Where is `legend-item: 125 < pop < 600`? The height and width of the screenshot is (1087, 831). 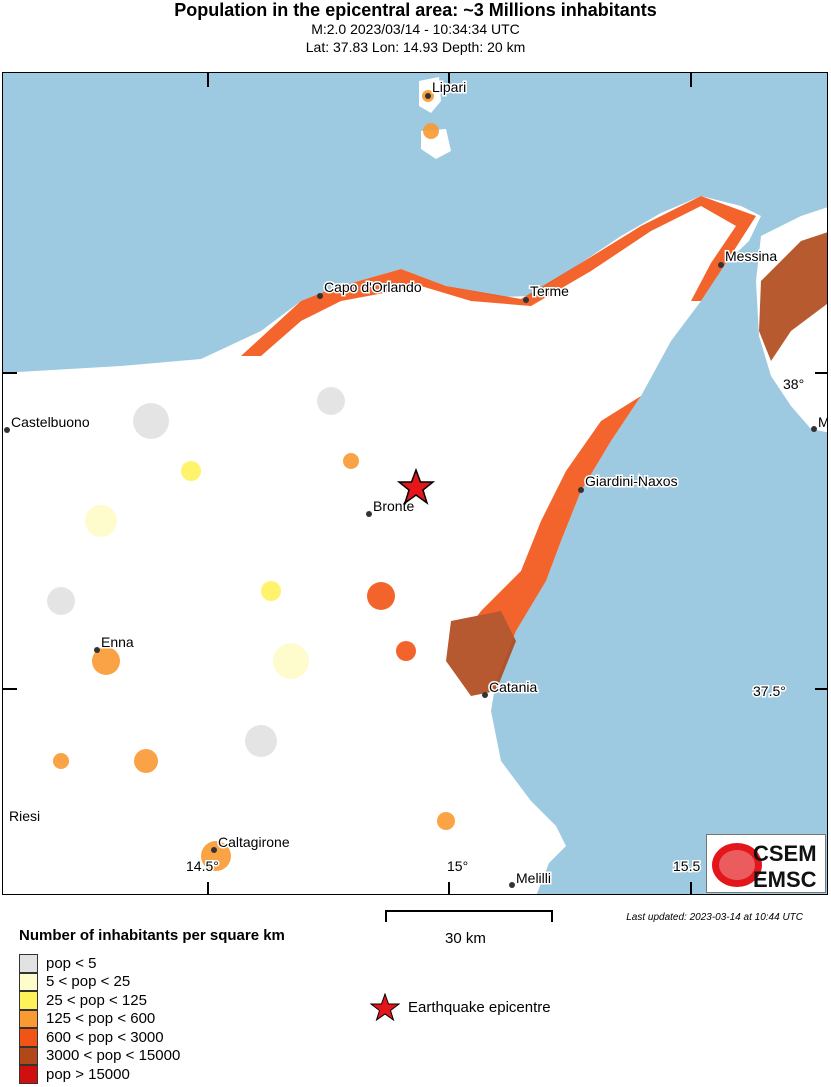 legend-item: 125 < pop < 600 is located at coordinates (99, 1018).